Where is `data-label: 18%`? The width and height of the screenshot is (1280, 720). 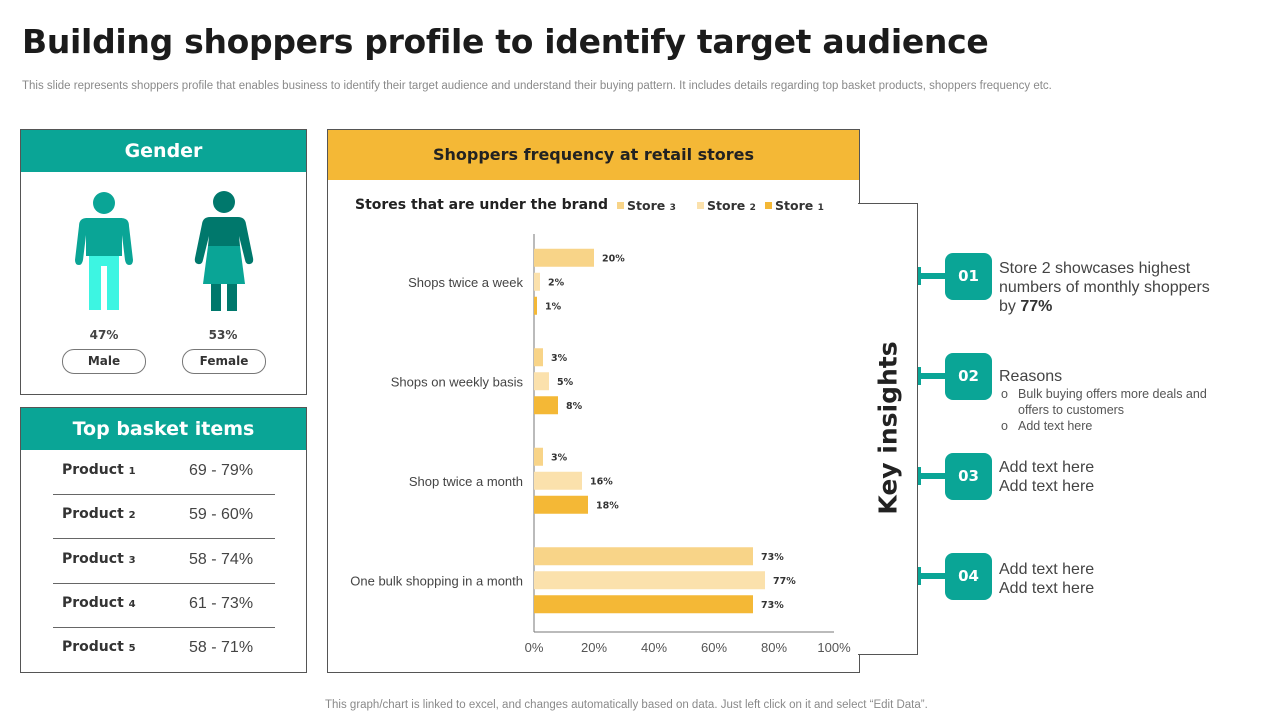 data-label: 18% is located at coordinates (607, 505).